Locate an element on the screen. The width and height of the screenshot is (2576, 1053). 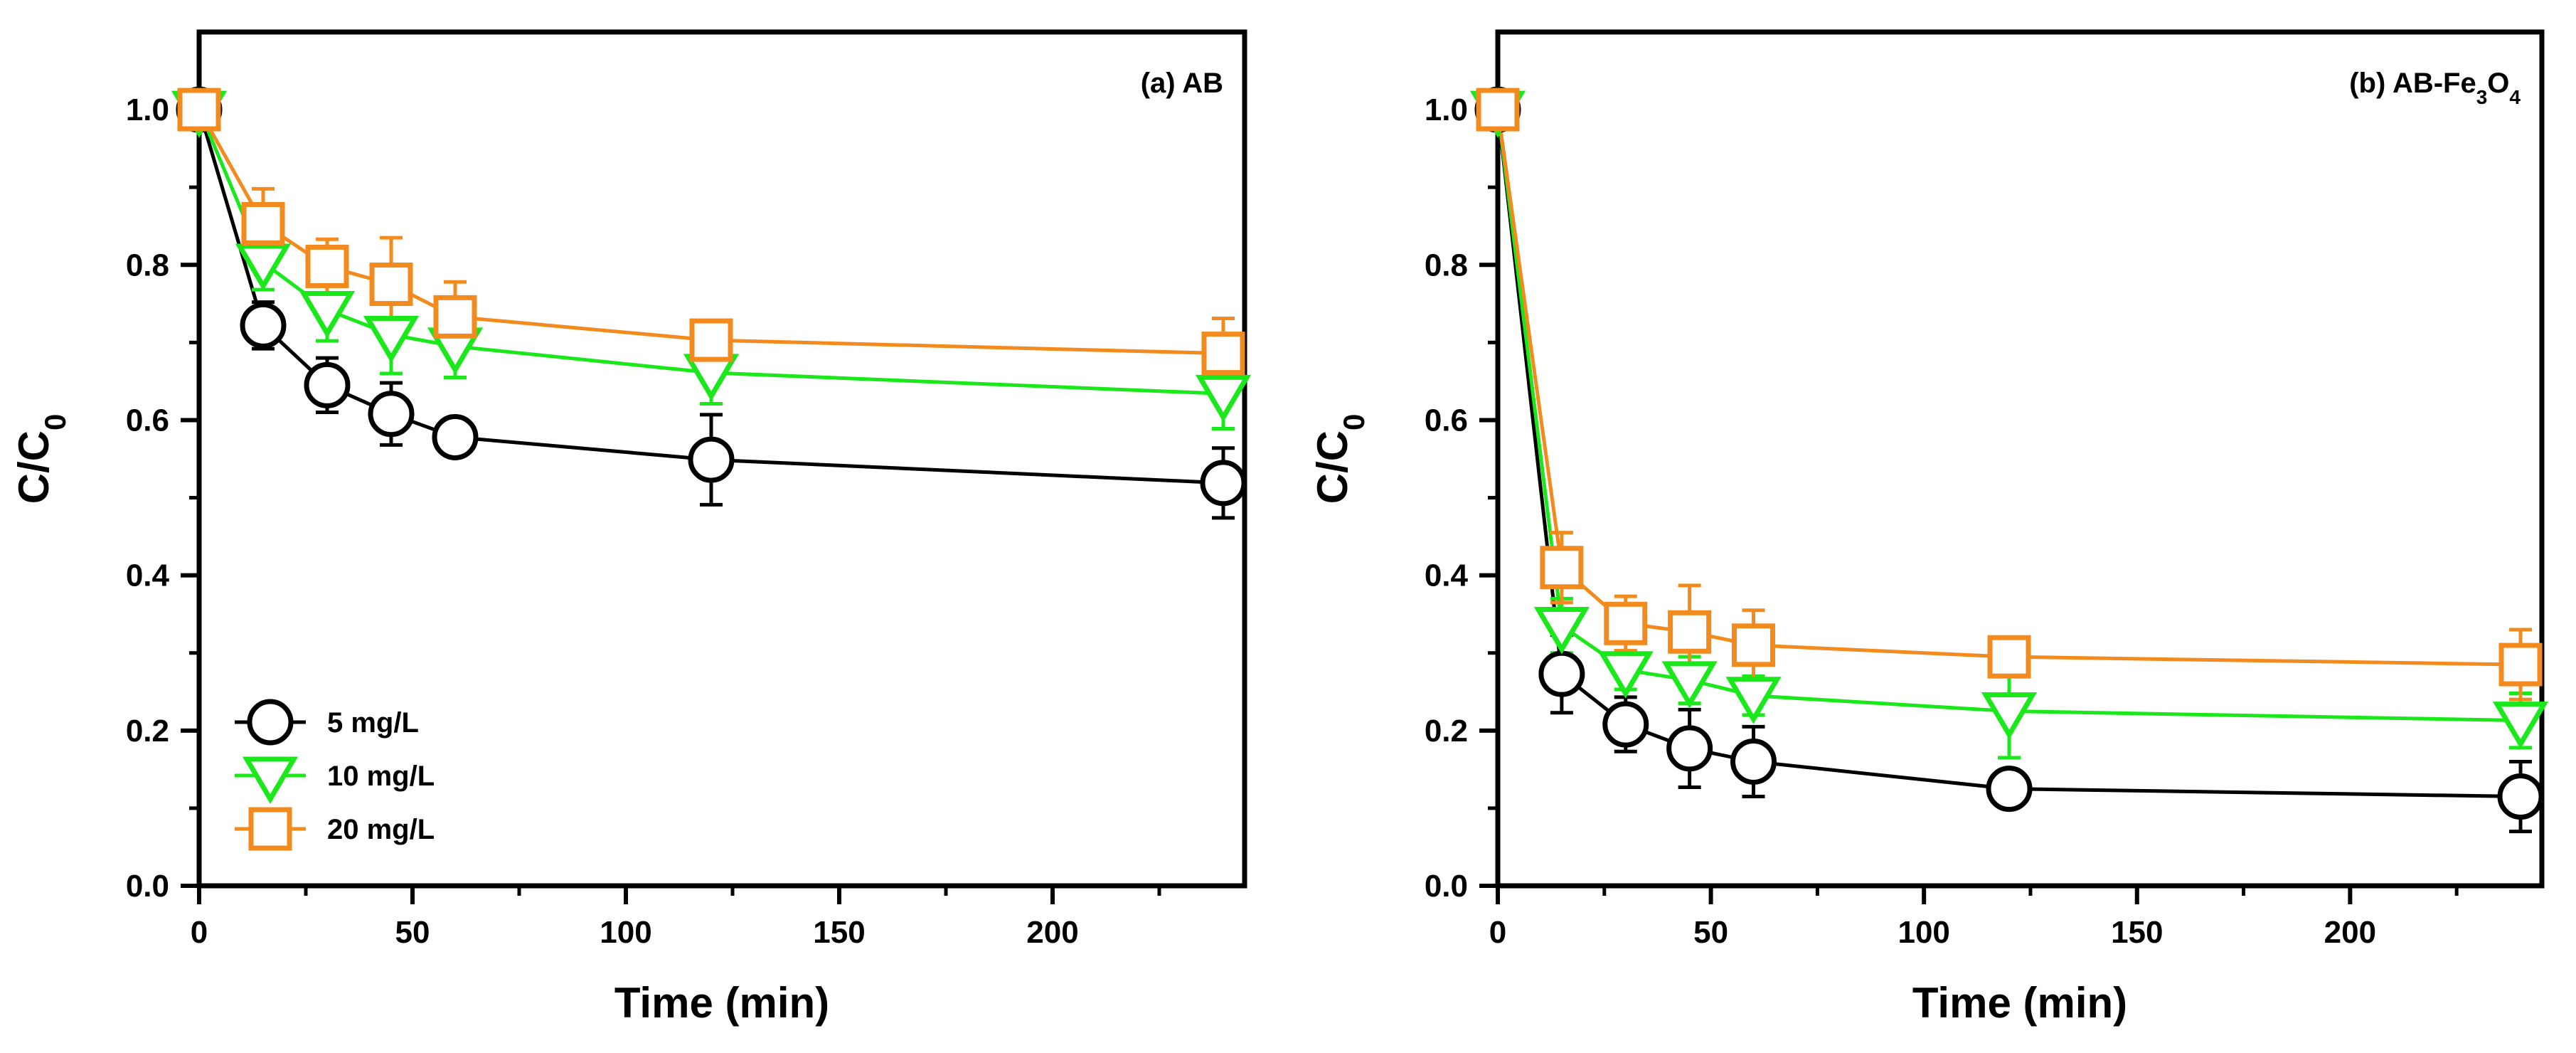
legend-label: 20 mg/L is located at coordinates (381, 830).